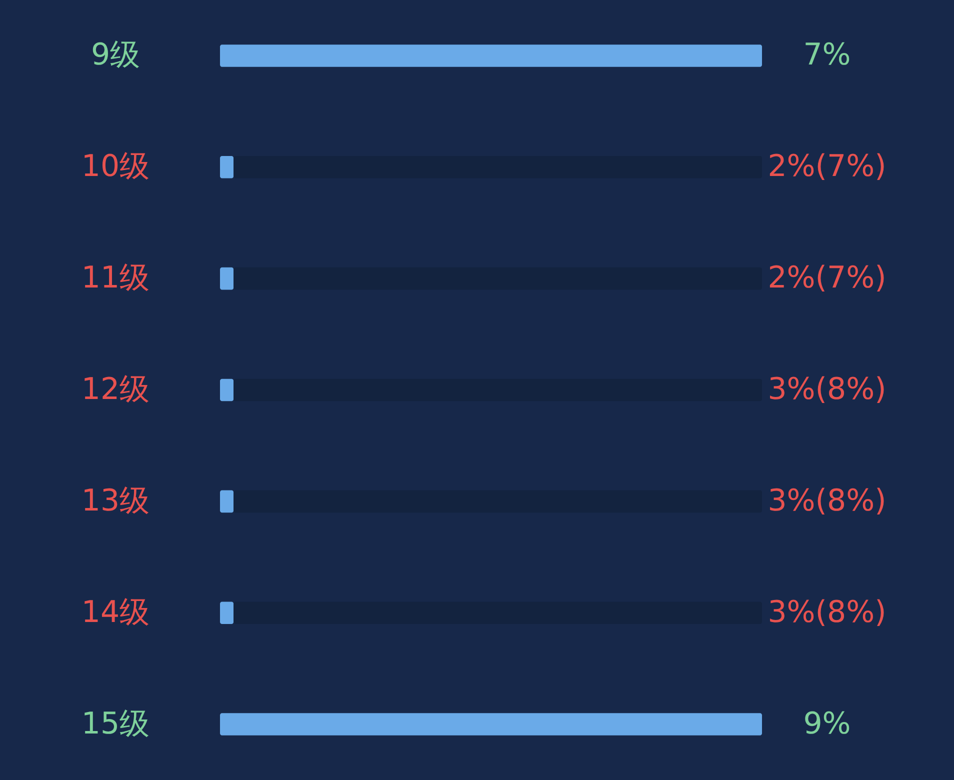 This screenshot has width=954, height=780. I want to click on y-tick-label: 15级, so click(115, 724).